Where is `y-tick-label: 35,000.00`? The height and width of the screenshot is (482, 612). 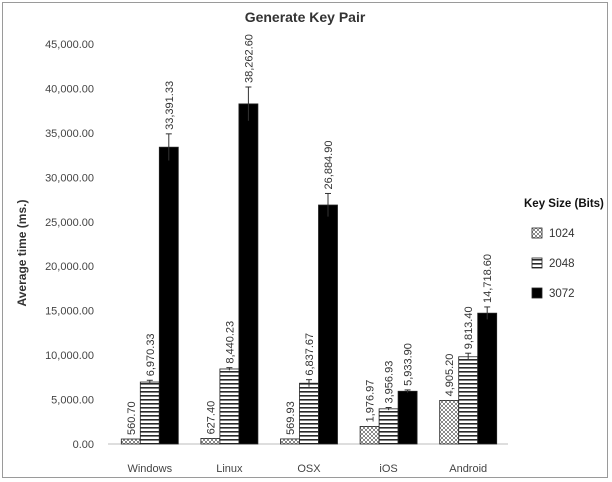 y-tick-label: 35,000.00 is located at coordinates (69, 134).